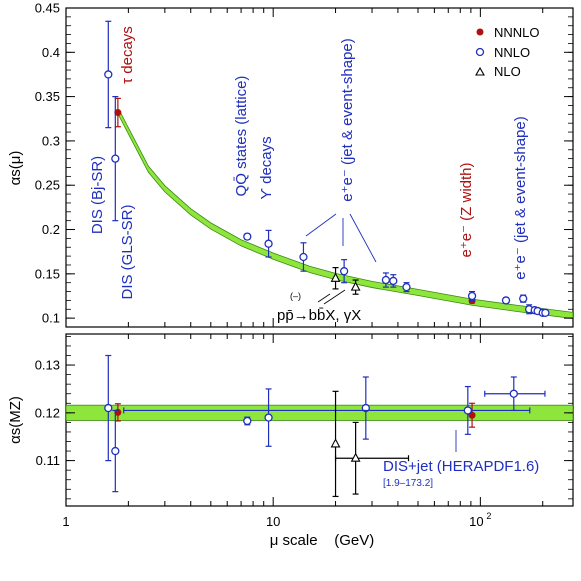 The height and width of the screenshot is (581, 581). What do you see at coordinates (51, 229) in the screenshot?
I see `top-y-tick-label: 0.2` at bounding box center [51, 229].